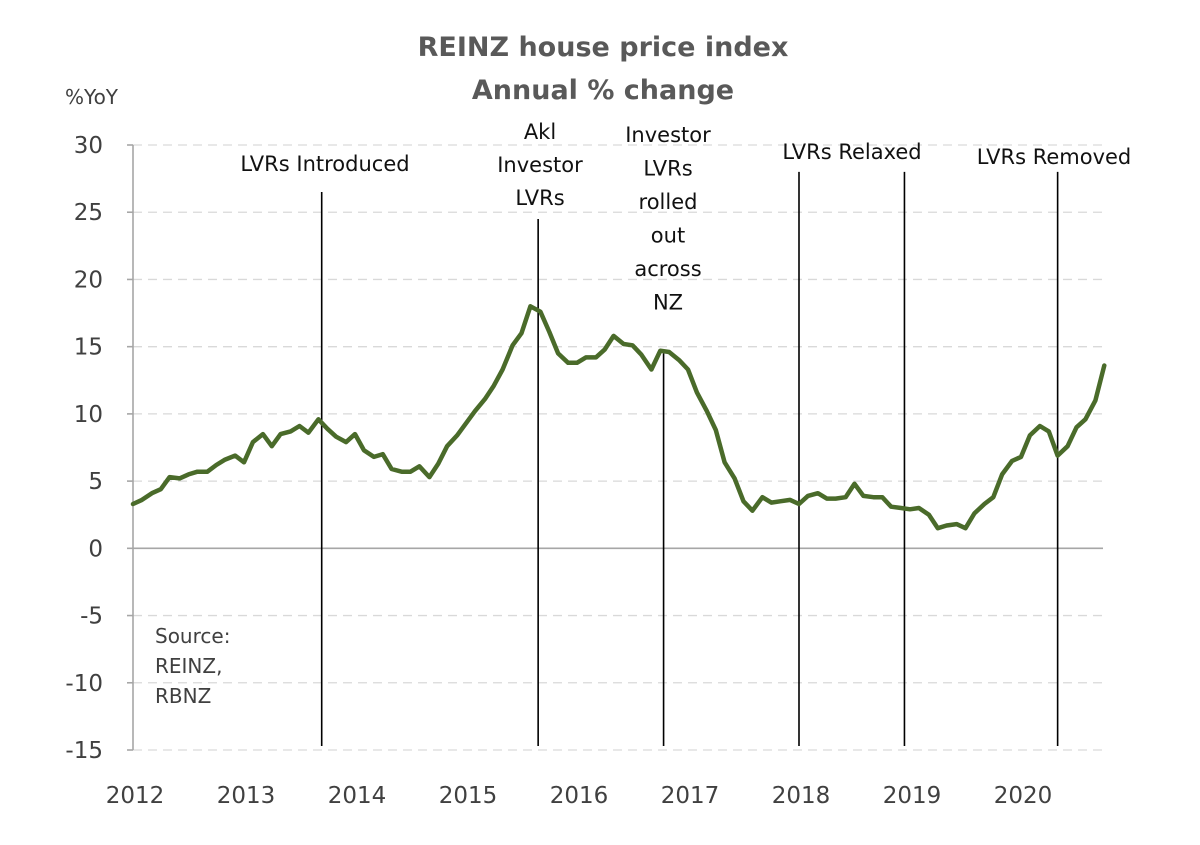 The image size is (1200, 845). Describe the element at coordinates (690, 796) in the screenshot. I see `x-tick-2017: 2017` at that location.